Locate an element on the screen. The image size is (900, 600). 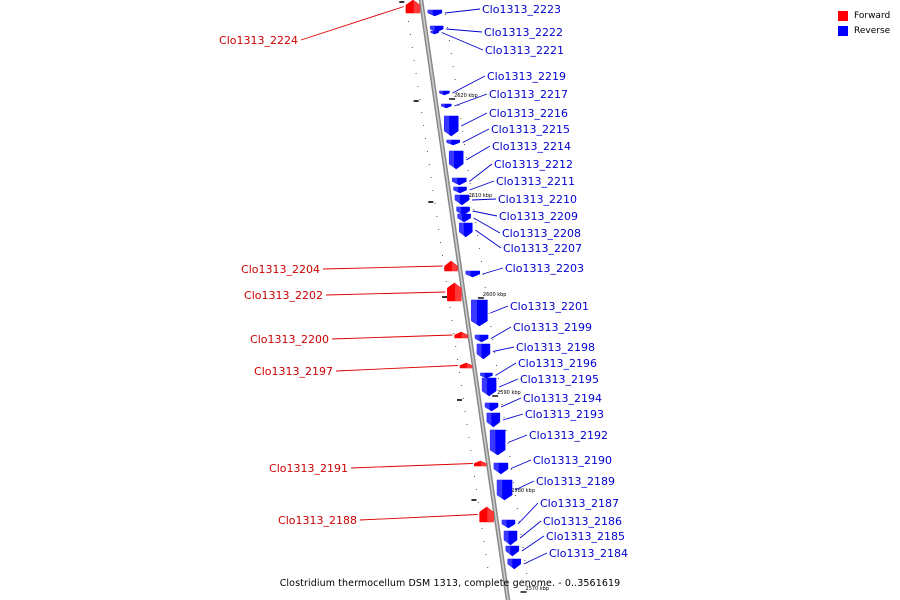
reverse-gene-label: Clo1313_2187 is located at coordinates (579, 503).